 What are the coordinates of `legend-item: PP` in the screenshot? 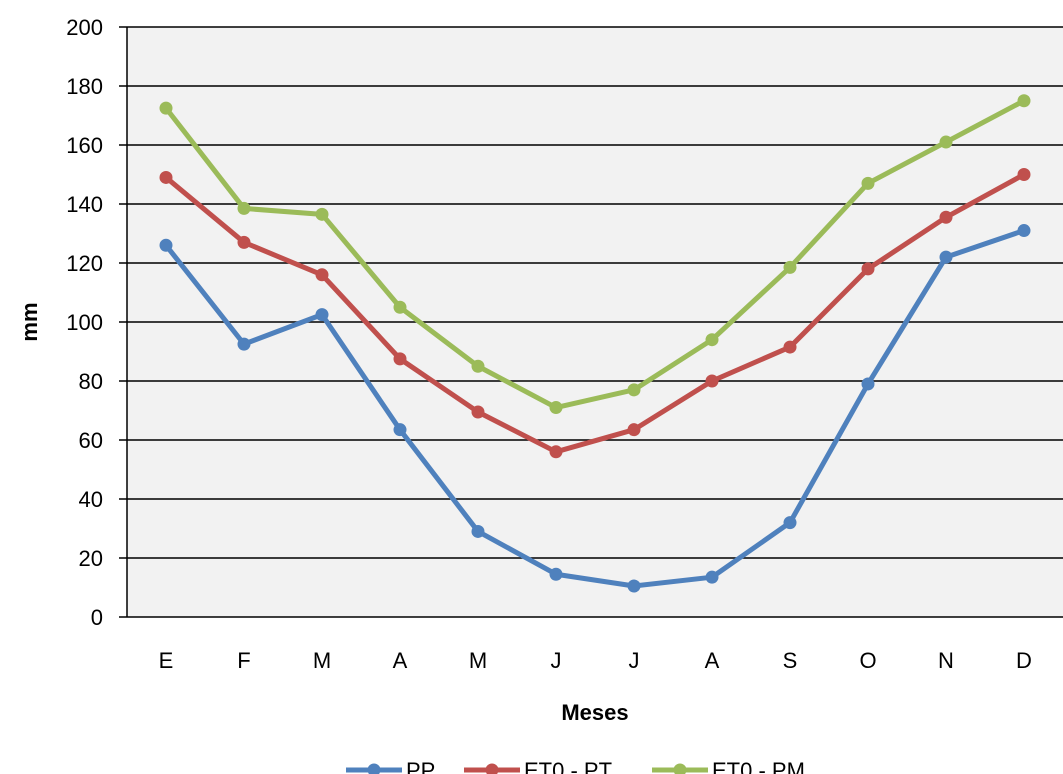 It's located at (390, 766).